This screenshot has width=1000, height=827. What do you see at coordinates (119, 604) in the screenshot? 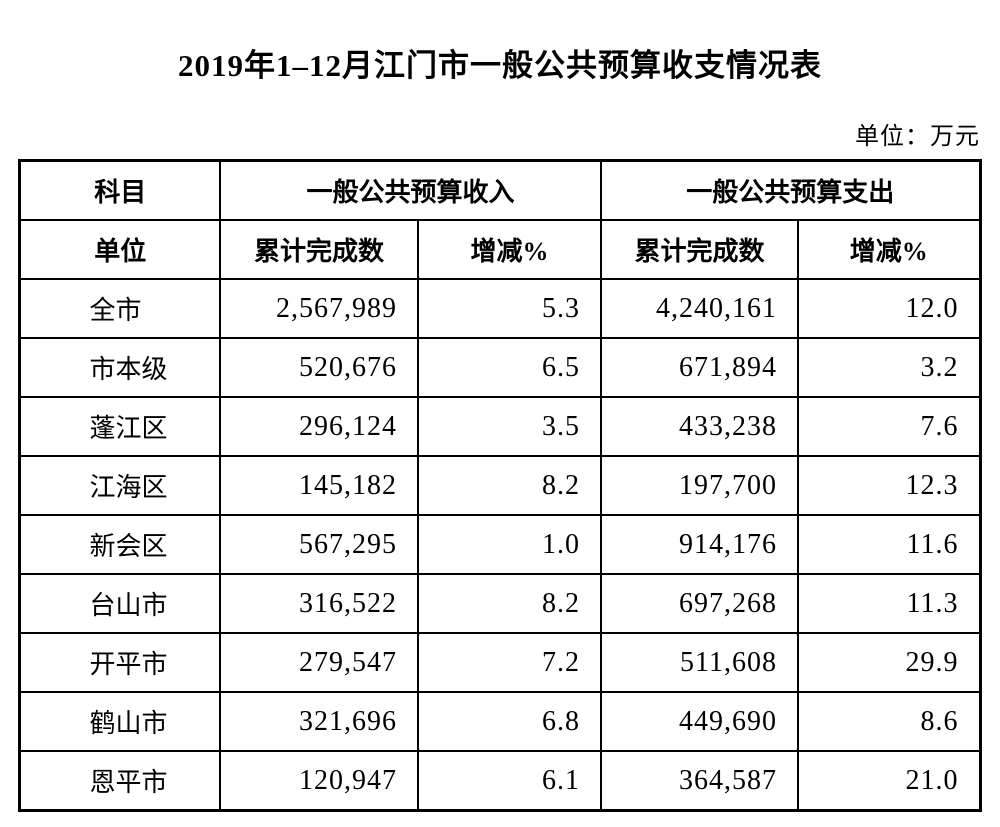
I see `row-name: 台山市` at bounding box center [119, 604].